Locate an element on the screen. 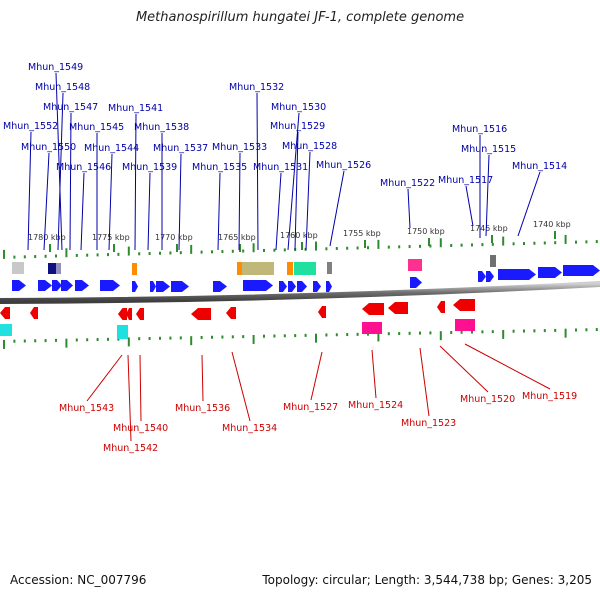 The height and width of the screenshot is (600, 600). gene-label: Mhun_1543 is located at coordinates (86, 408).